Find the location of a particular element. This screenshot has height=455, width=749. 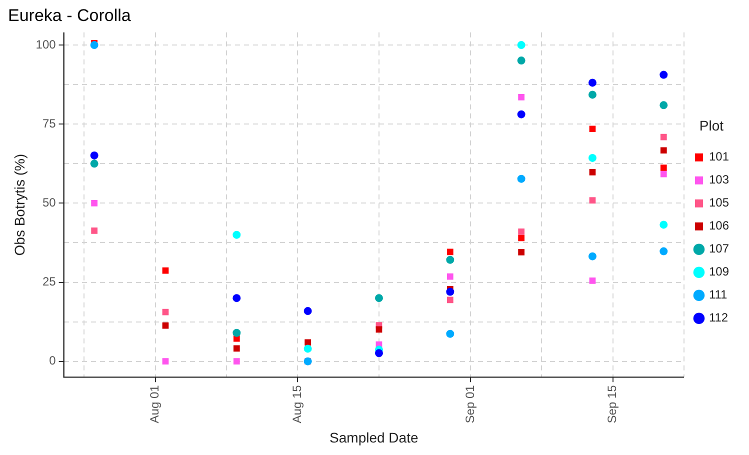

legend-label: 101 is located at coordinates (719, 157).